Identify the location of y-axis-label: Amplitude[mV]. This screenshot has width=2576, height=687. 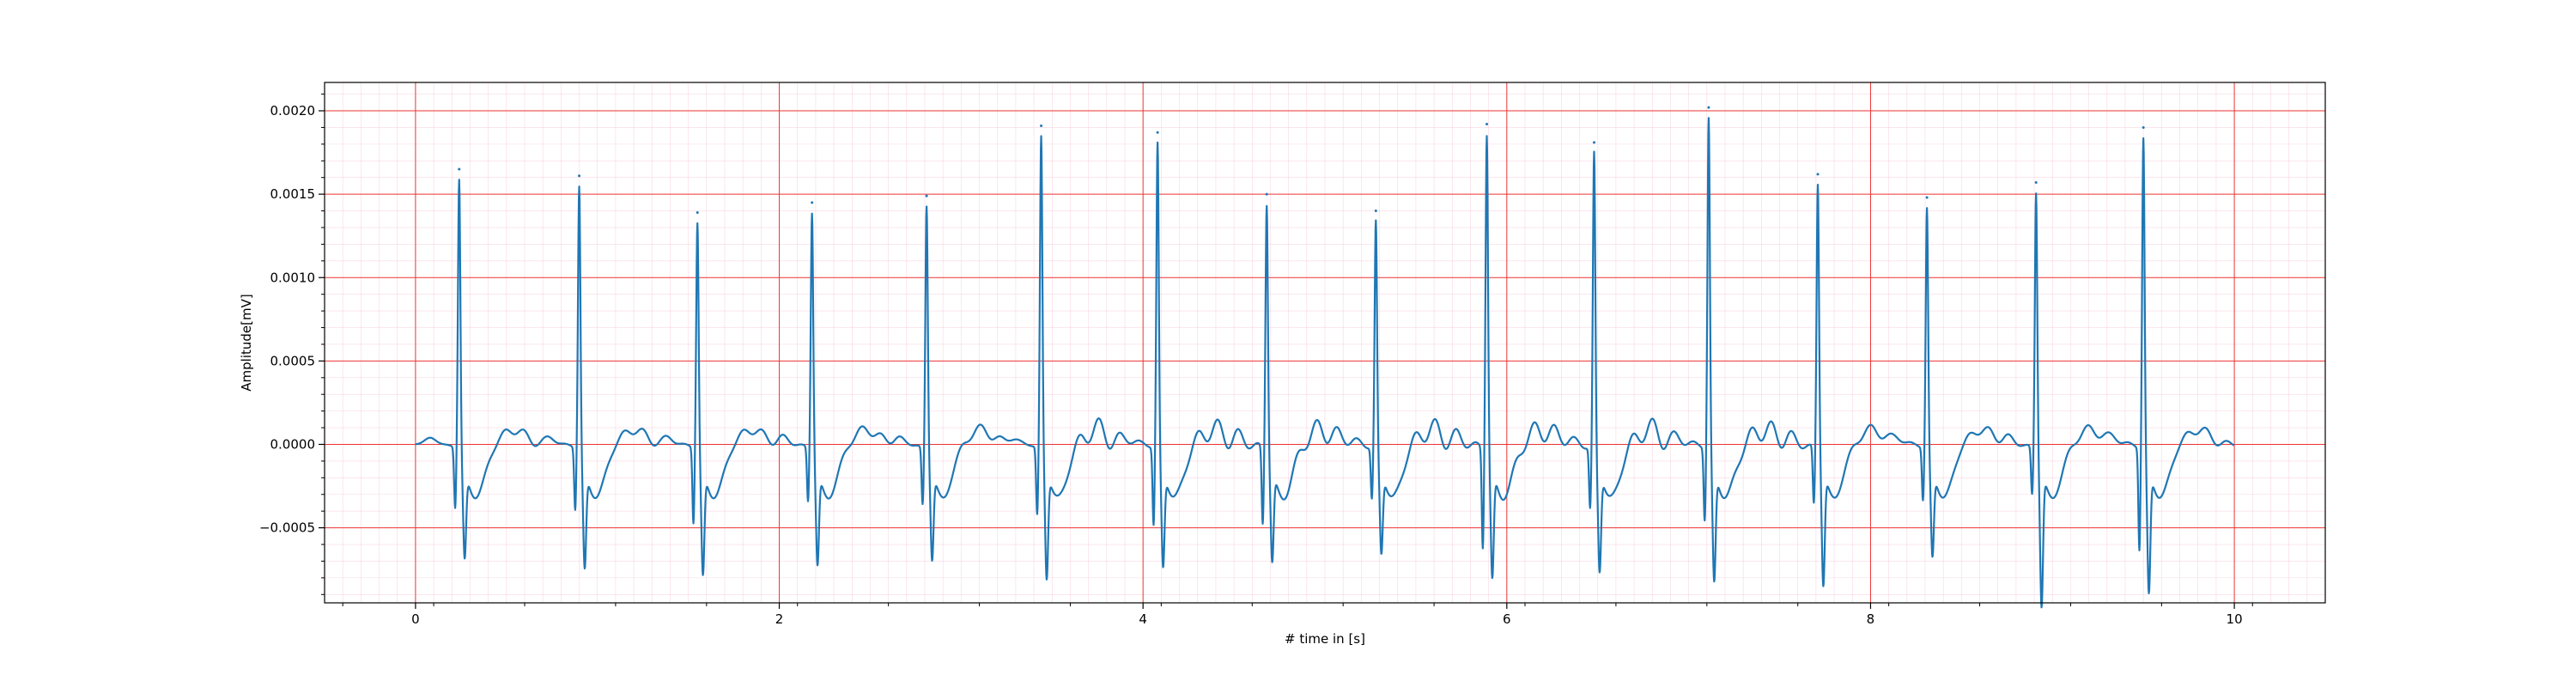
(247, 342).